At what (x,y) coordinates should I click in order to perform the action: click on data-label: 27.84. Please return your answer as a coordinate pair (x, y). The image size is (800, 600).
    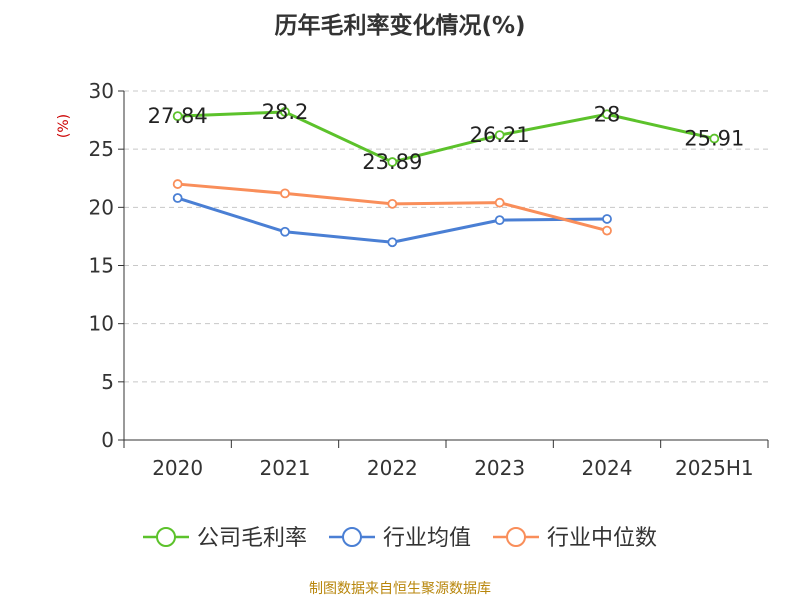
    Looking at the image, I should click on (178, 116).